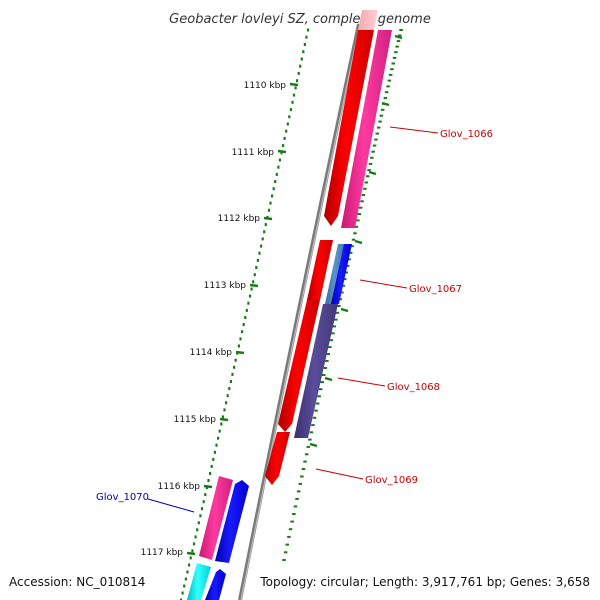 The height and width of the screenshot is (600, 600). What do you see at coordinates (239, 219) in the screenshot?
I see `tick-label: 1112 kbp` at bounding box center [239, 219].